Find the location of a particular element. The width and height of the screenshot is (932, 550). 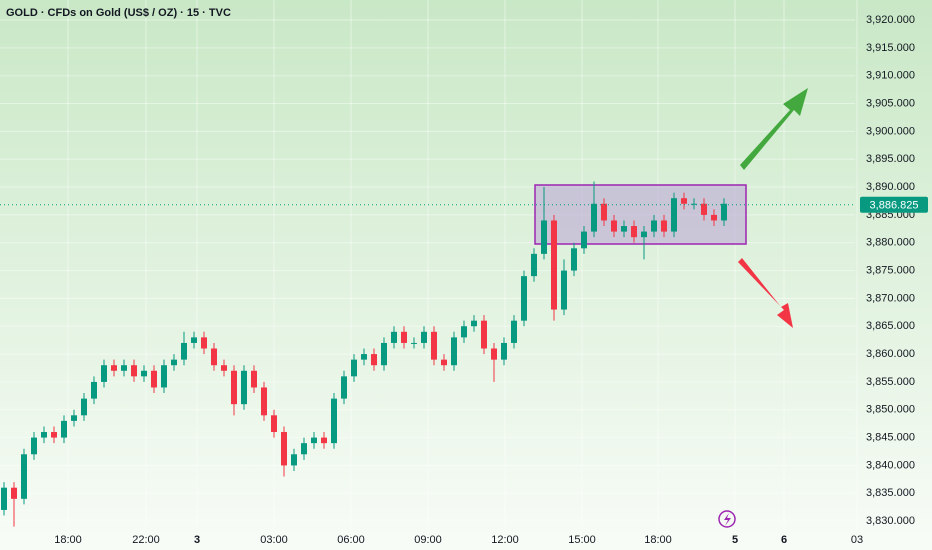

y-tick-label: 3,915.000 is located at coordinates (890, 48).